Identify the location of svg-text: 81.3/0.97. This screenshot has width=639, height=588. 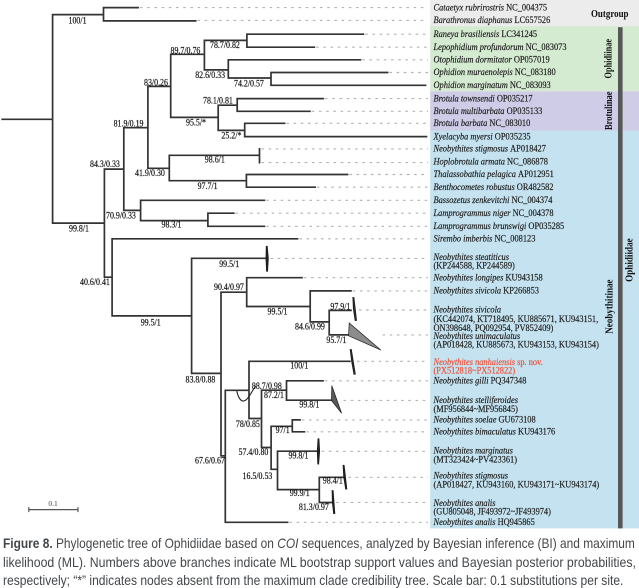
(314, 507).